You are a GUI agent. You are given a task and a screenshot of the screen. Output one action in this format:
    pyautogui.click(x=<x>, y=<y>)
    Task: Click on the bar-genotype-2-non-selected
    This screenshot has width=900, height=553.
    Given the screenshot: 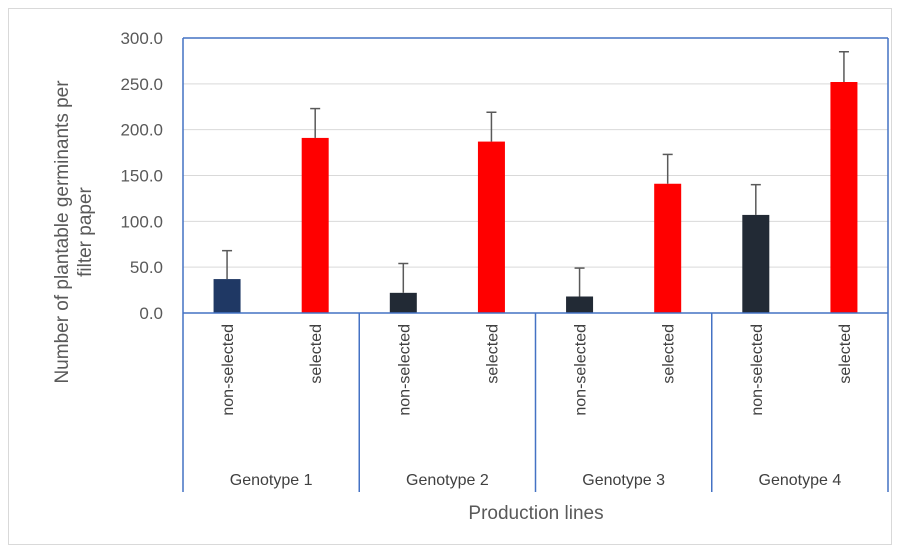 What is the action you would take?
    pyautogui.click(x=403, y=302)
    